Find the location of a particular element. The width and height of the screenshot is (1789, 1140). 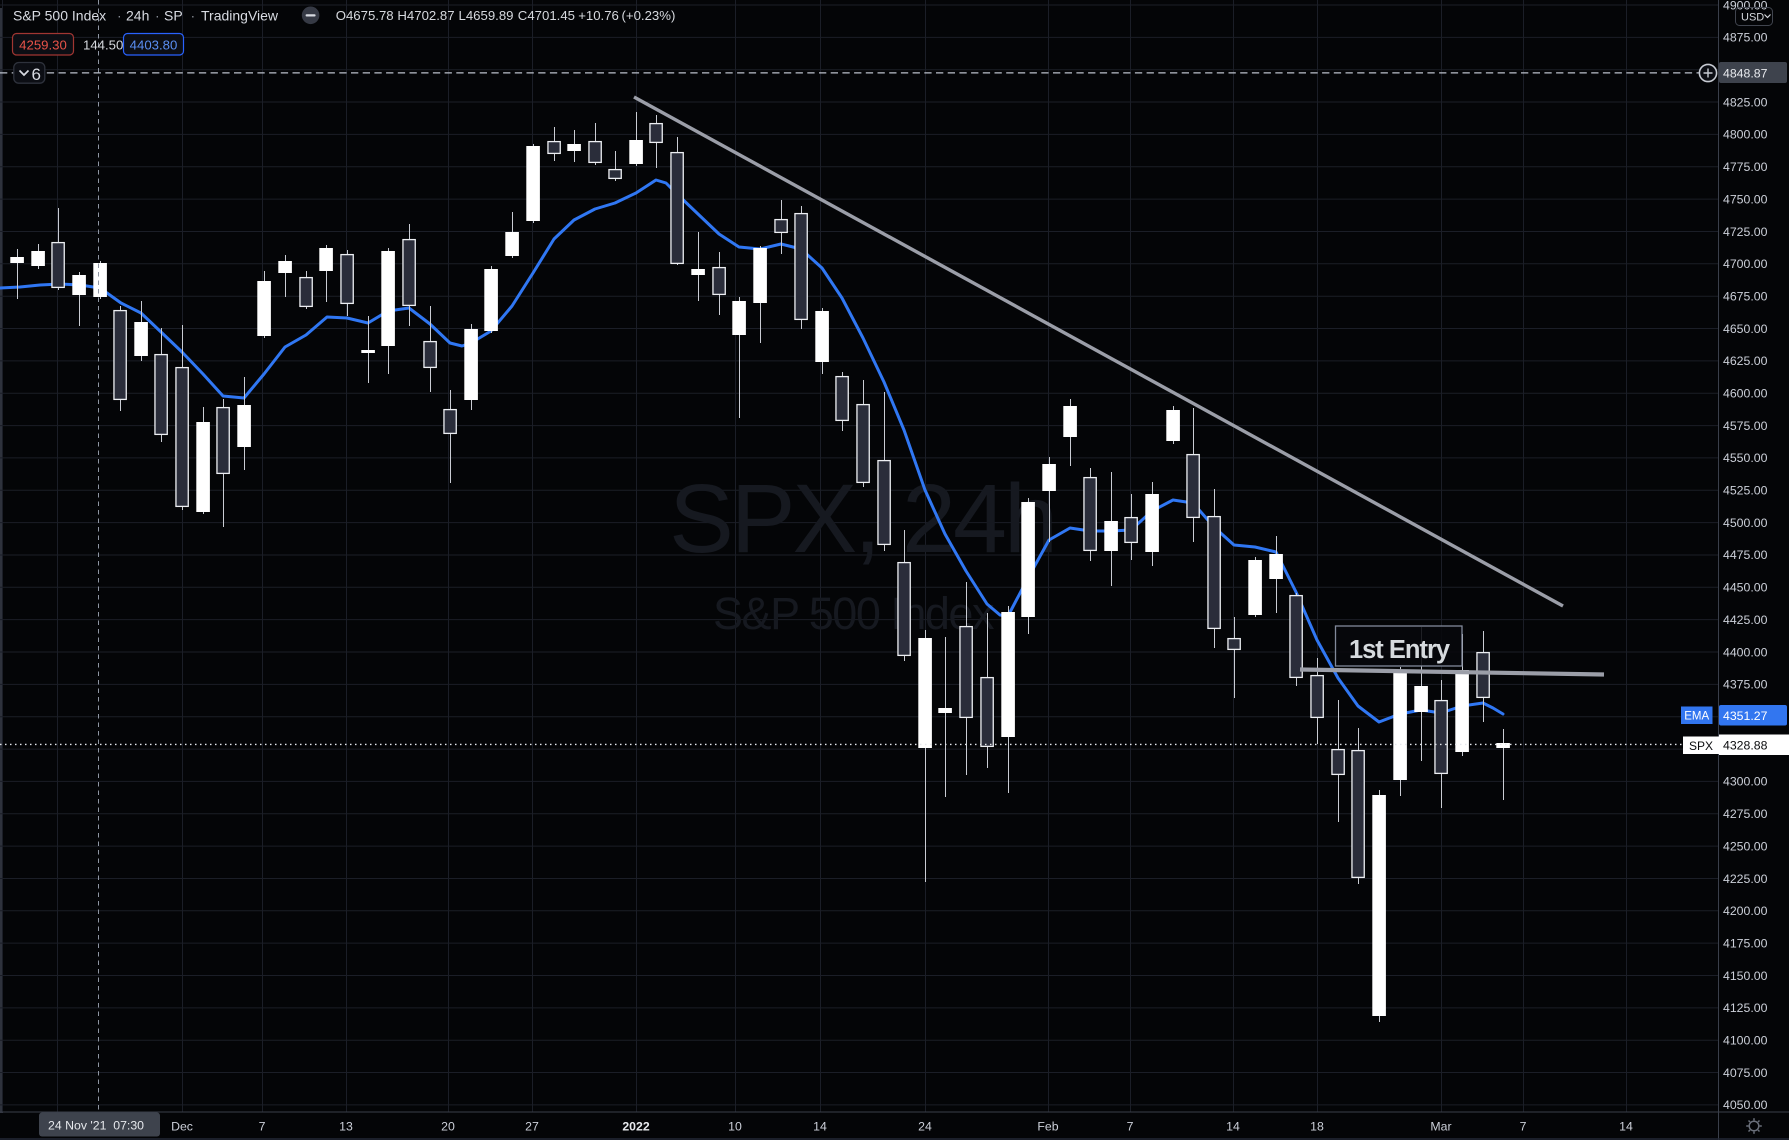

svg-text: 6 is located at coordinates (36, 74).